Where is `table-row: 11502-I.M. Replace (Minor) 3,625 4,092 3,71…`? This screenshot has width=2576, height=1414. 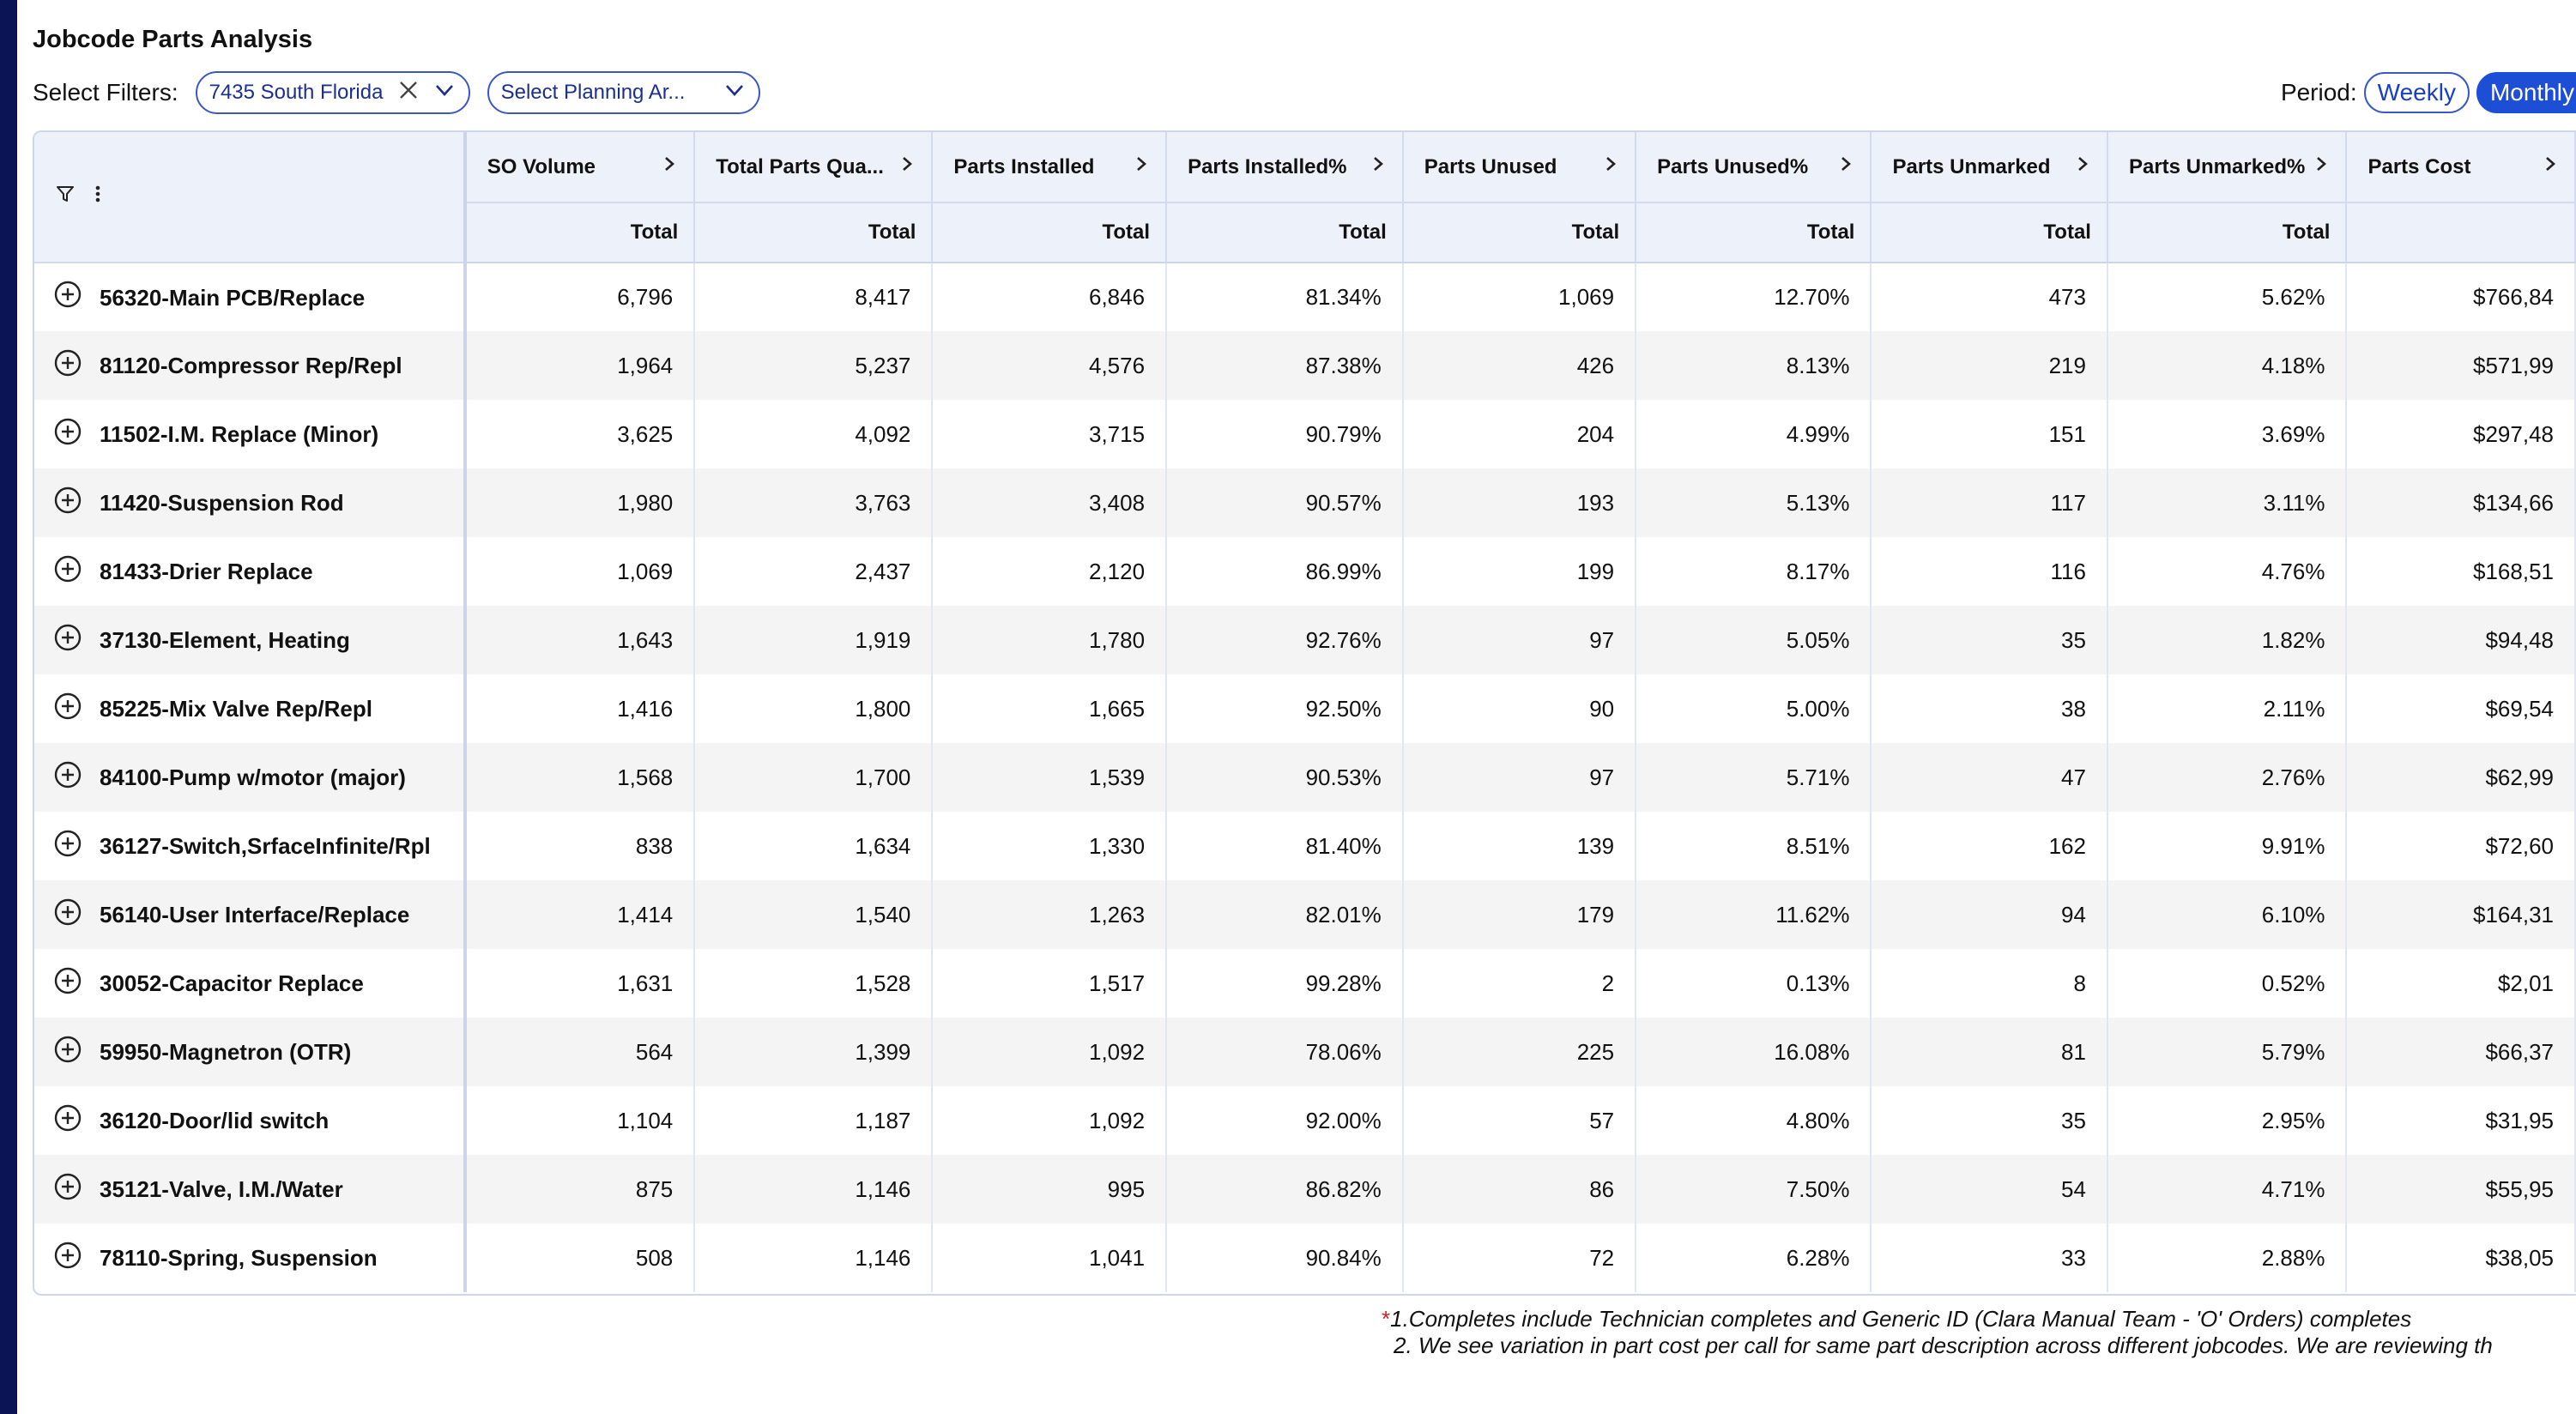
table-row: 11502-I.M. Replace (Minor) 3,625 4,092 3,71… is located at coordinates (1305, 434).